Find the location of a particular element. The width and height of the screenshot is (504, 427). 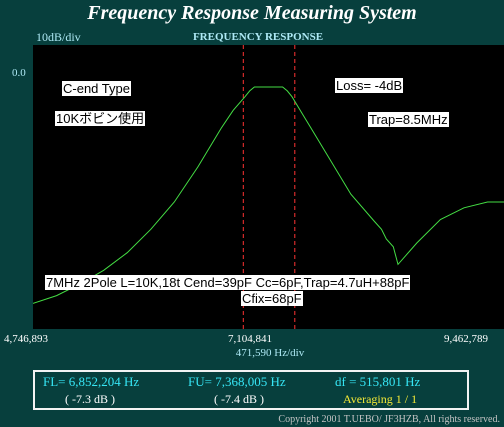

upper-frequency-db: ( -7.4 dB ) is located at coordinates (239, 399).